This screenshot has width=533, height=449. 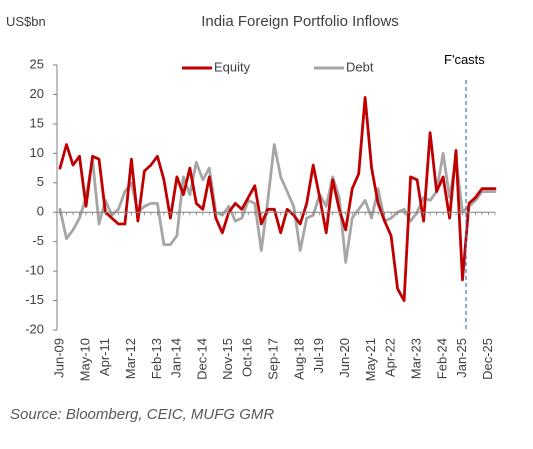 I want to click on x-tick-label: Jun-20, so click(x=344, y=358).